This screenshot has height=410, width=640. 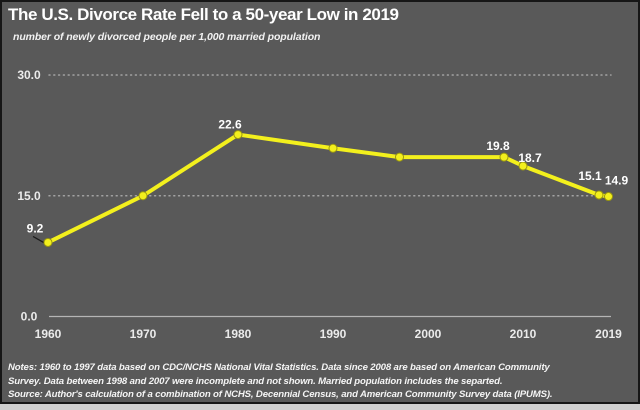 What do you see at coordinates (143, 196) in the screenshot?
I see `data-point-1970` at bounding box center [143, 196].